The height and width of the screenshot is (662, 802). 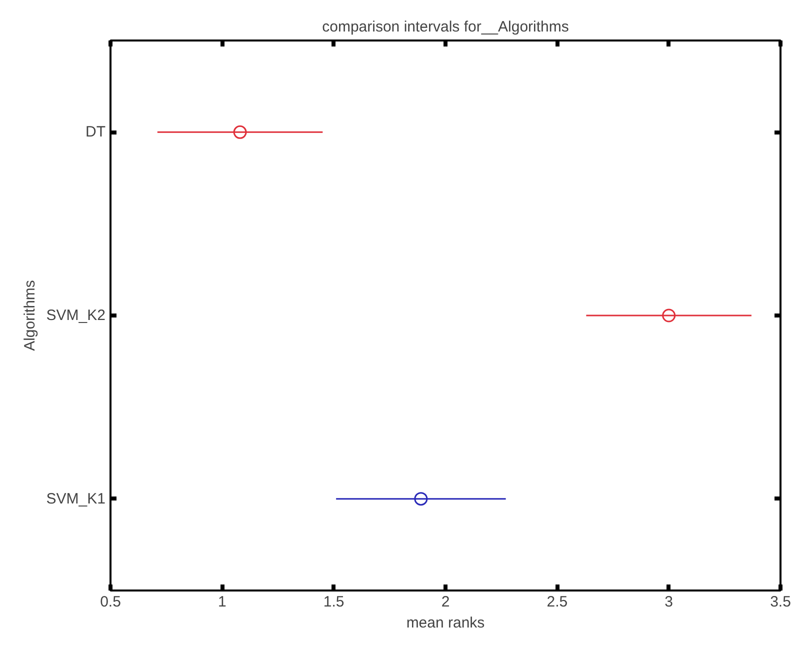 What do you see at coordinates (445, 27) in the screenshot?
I see `chart-title: comparison intervals for__Algorithms` at bounding box center [445, 27].